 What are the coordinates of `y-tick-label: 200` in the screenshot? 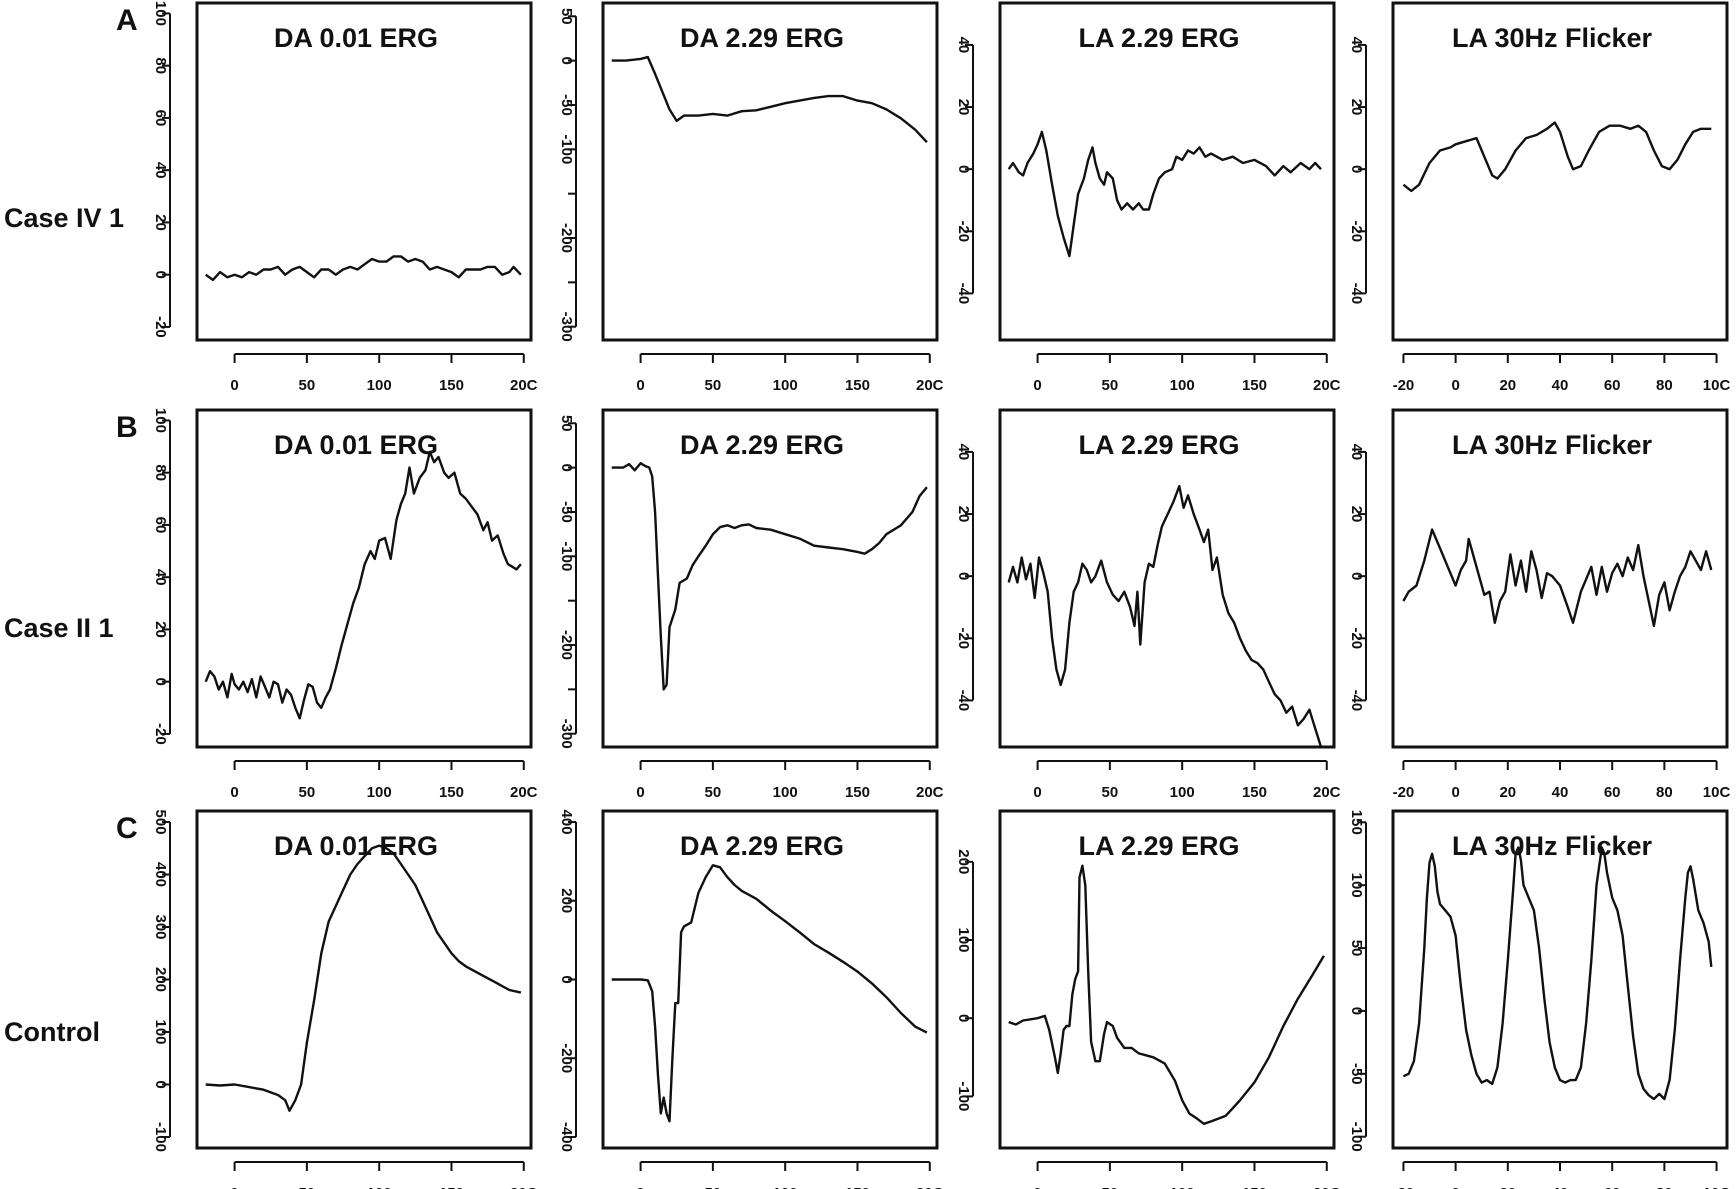 It's located at (566, 900).